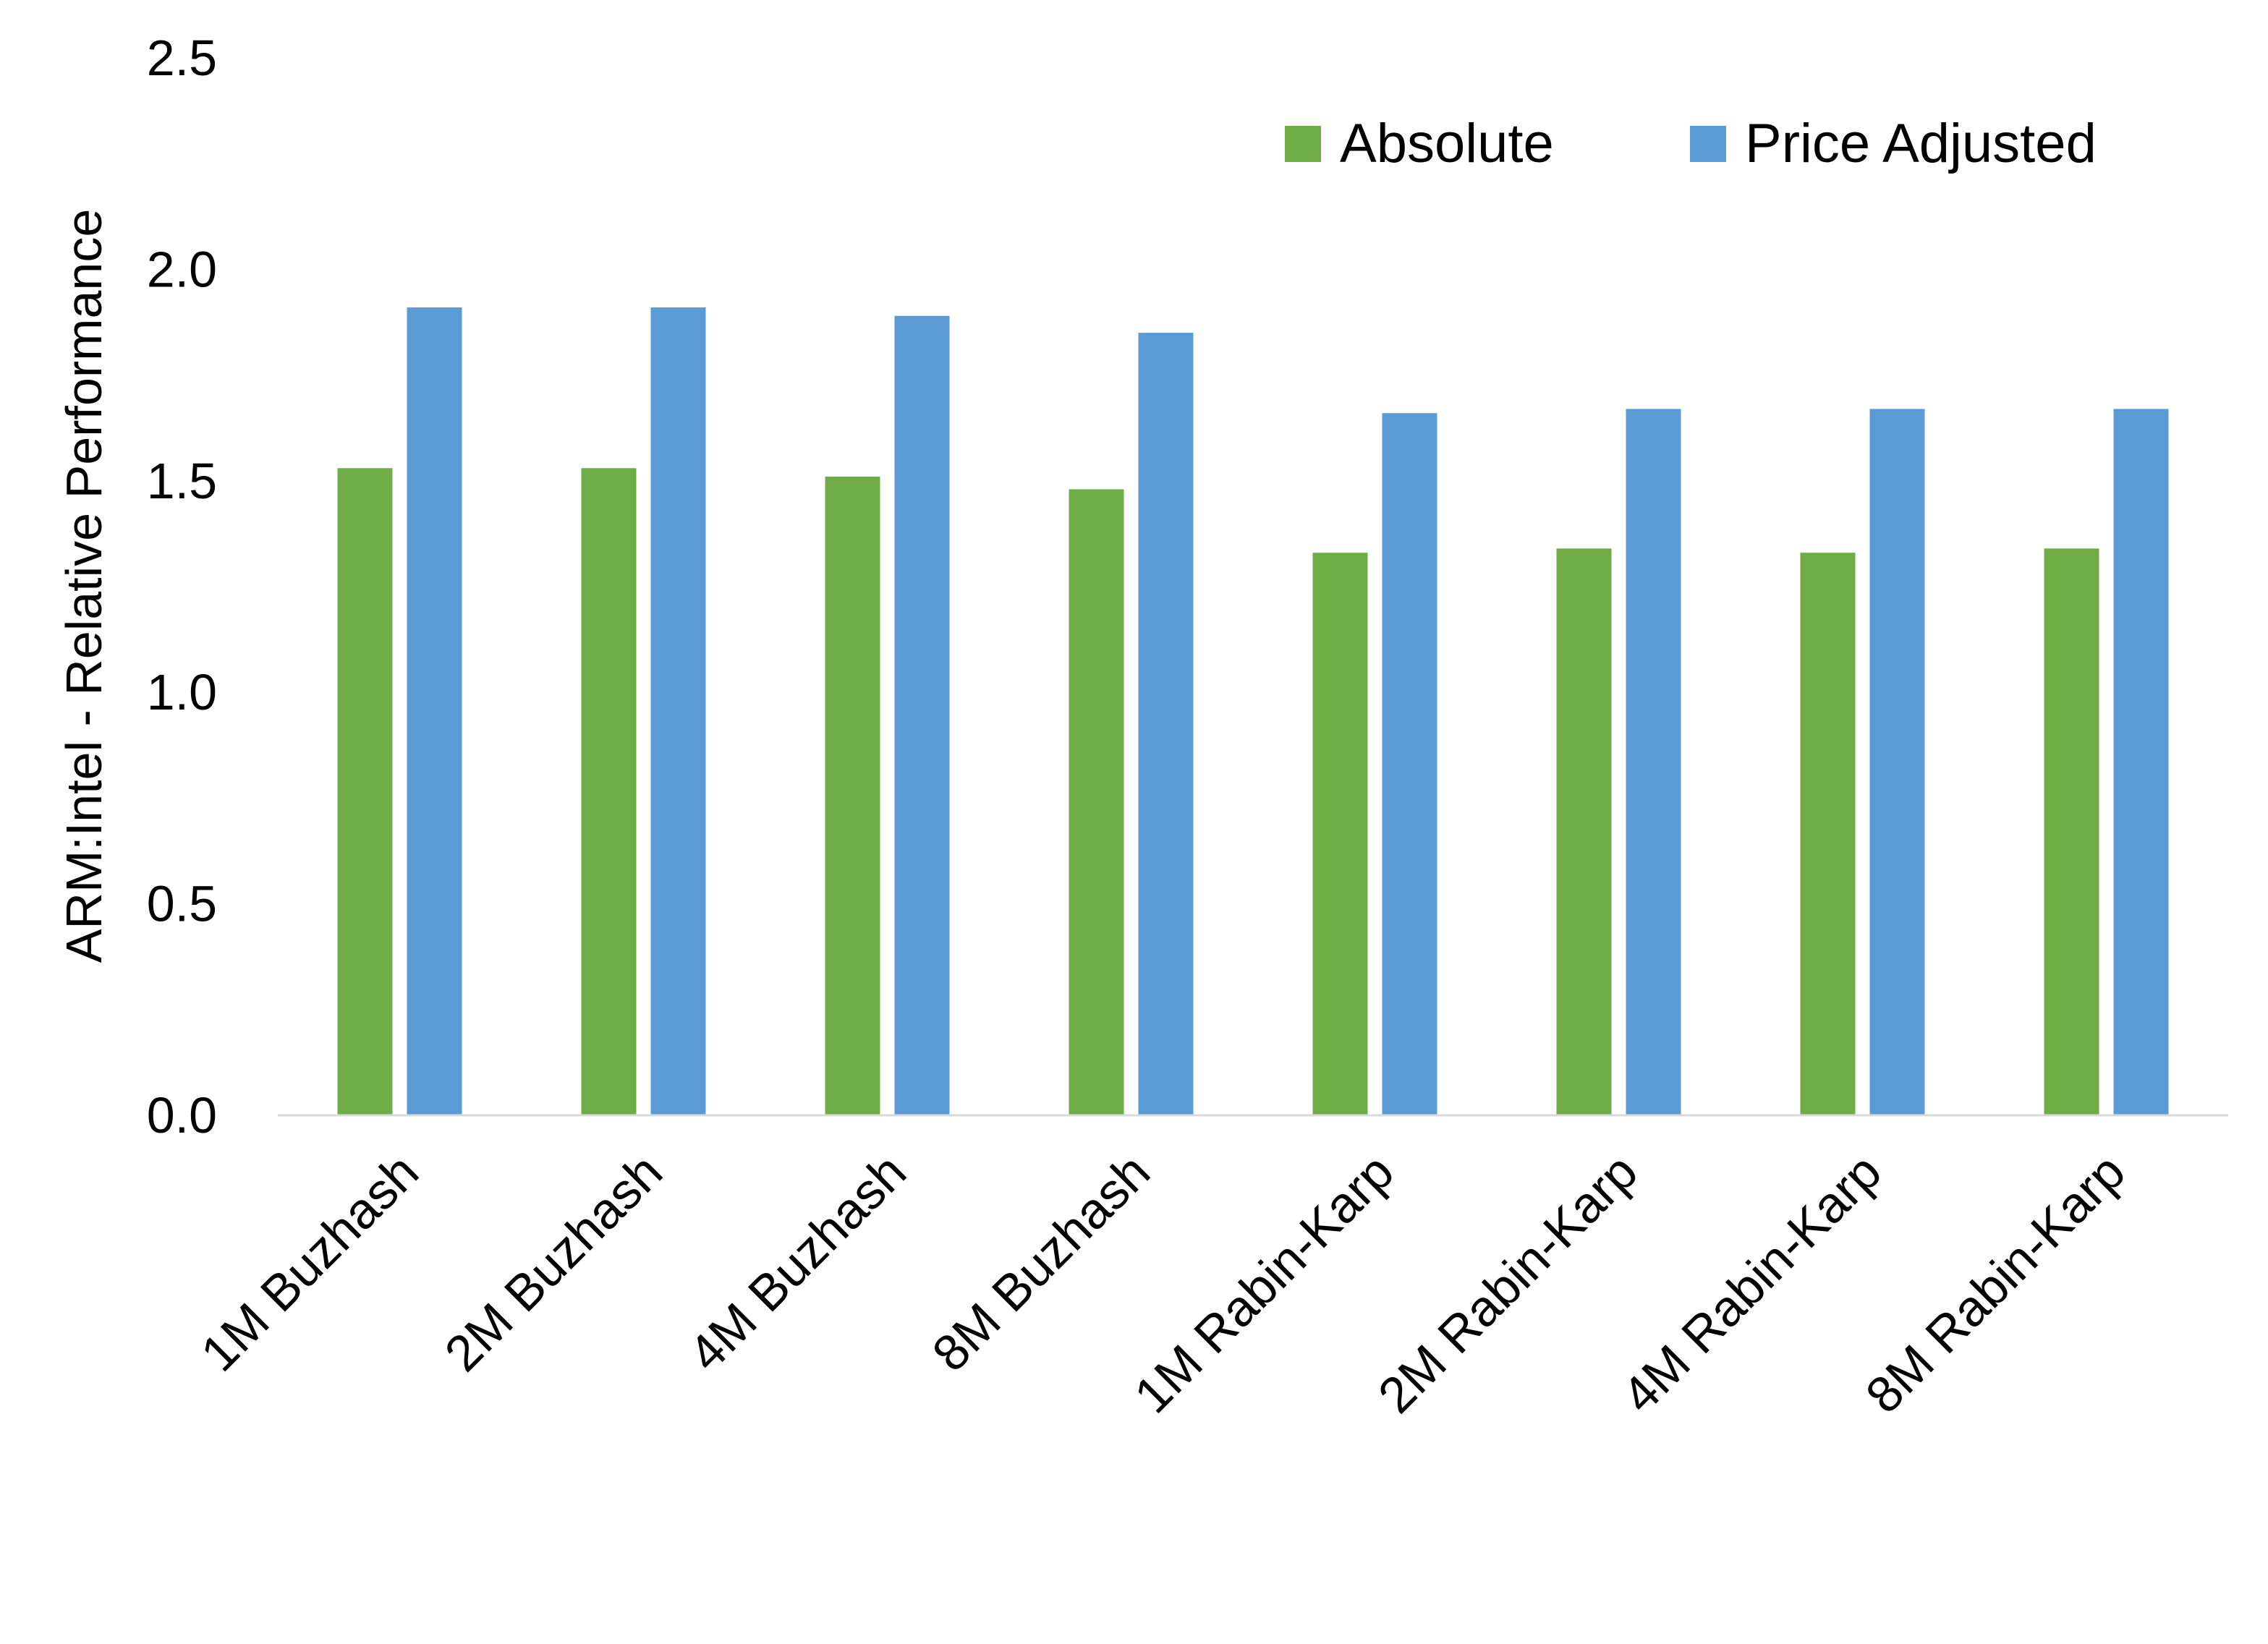 The width and height of the screenshot is (2268, 1644). Describe the element at coordinates (1303, 144) in the screenshot. I see `legend-swatch-absolute` at that location.